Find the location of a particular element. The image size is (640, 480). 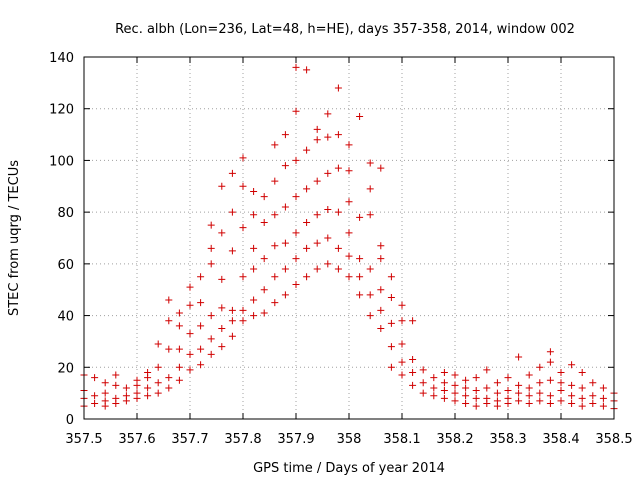

y-axis-label: STEC from uqrg / TECUs is located at coordinates (14, 238).